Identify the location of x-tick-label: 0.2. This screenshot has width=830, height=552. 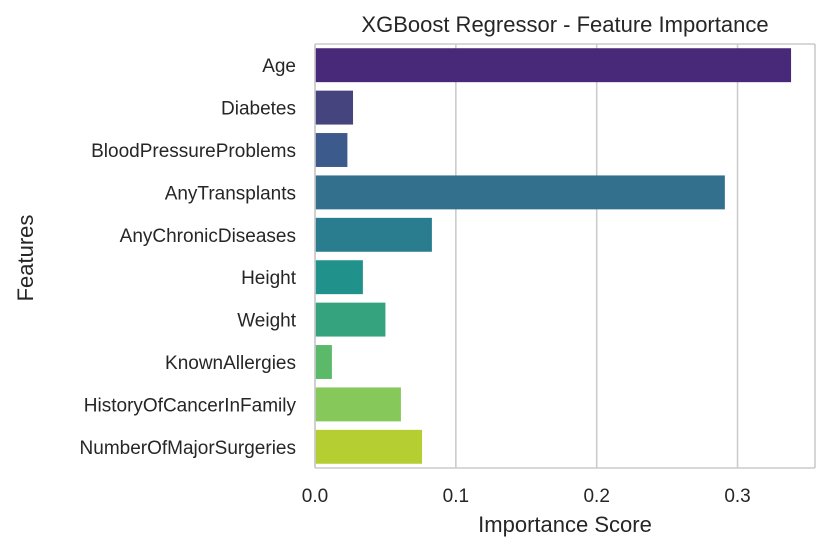
(596, 496).